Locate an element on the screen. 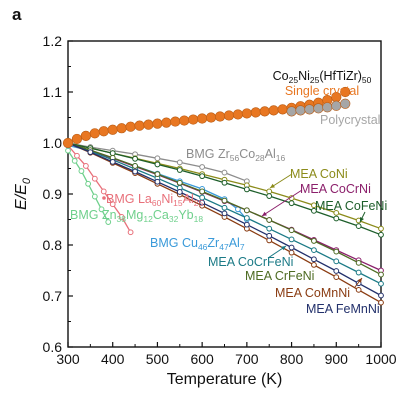 The image size is (420, 401). x-tick-label: 800 is located at coordinates (292, 359).